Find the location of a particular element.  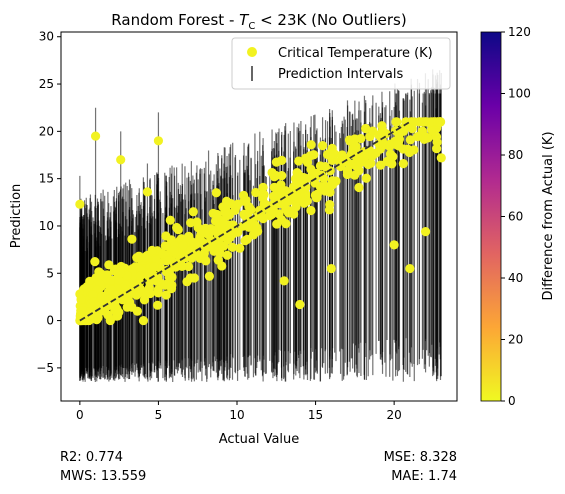

legend-box is located at coordinates (341, 63).